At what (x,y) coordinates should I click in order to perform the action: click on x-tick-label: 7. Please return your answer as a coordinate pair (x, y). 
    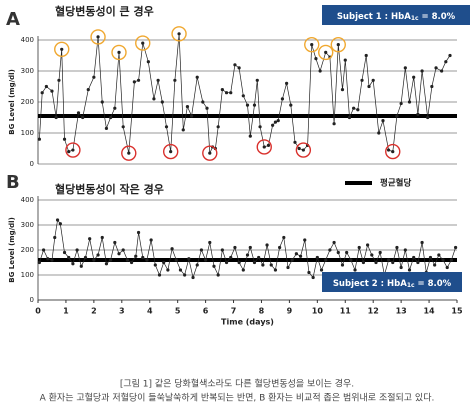
    Looking at the image, I should click on (234, 311).